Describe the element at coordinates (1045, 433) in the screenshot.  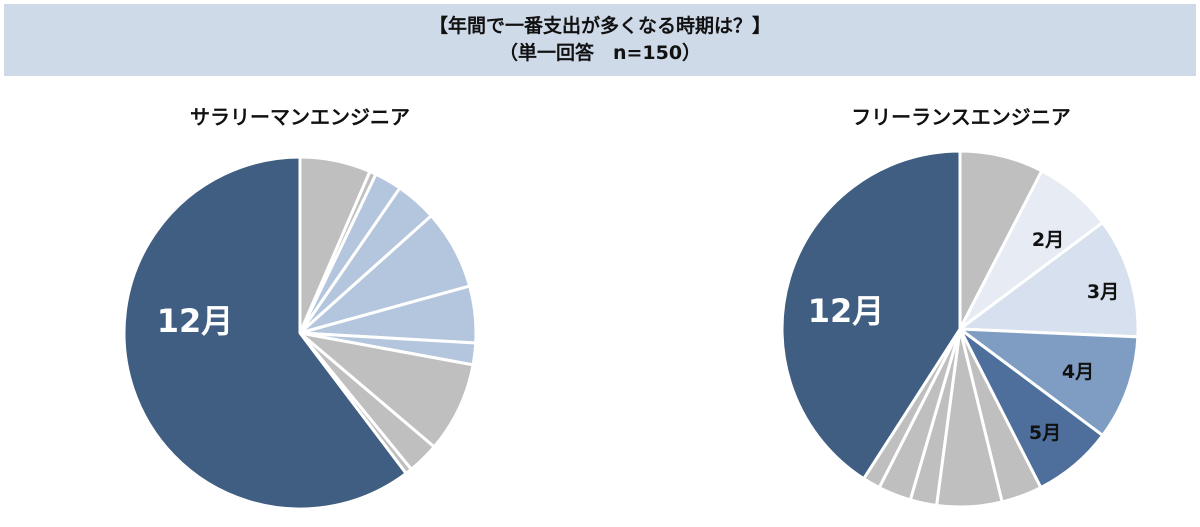
I see `freelance-slice-label-5: 5月` at that location.